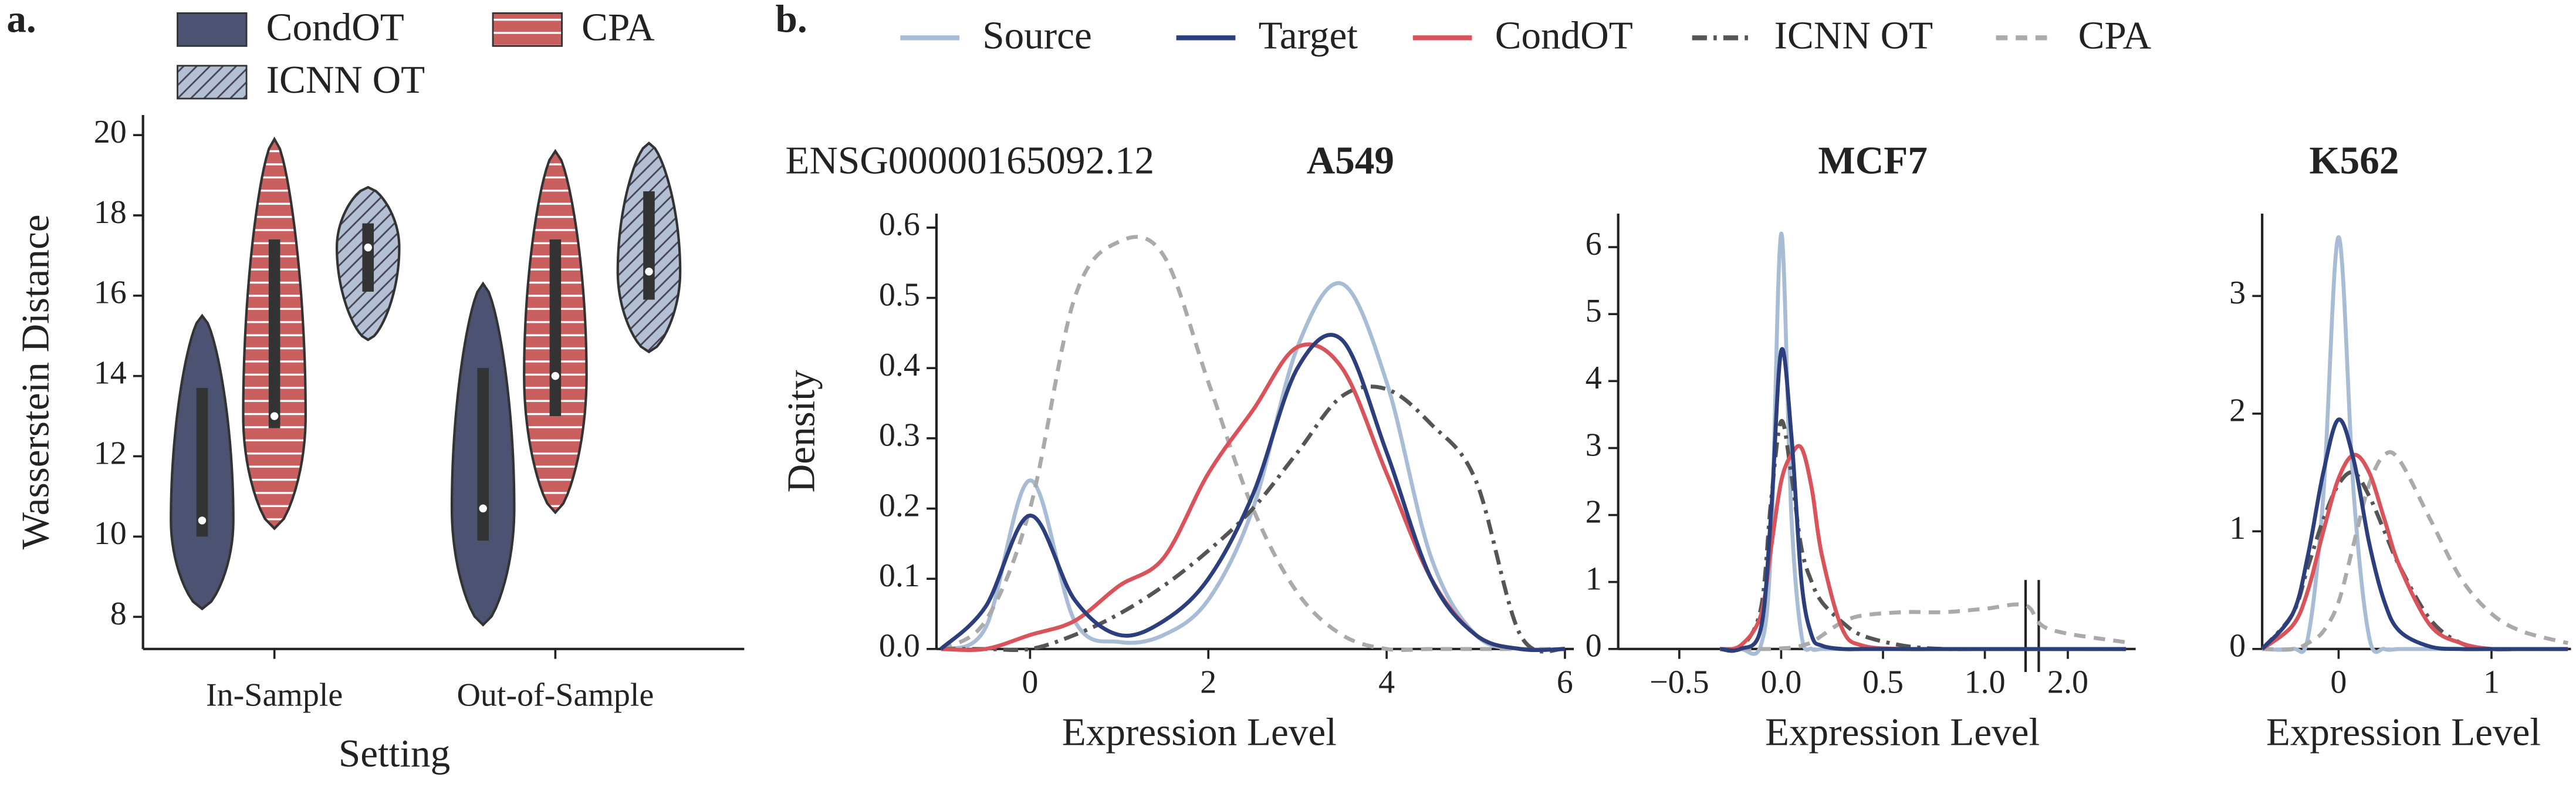 The width and height of the screenshot is (2576, 787). Describe the element at coordinates (1594, 311) in the screenshot. I see `y-tick-label: 5` at that location.